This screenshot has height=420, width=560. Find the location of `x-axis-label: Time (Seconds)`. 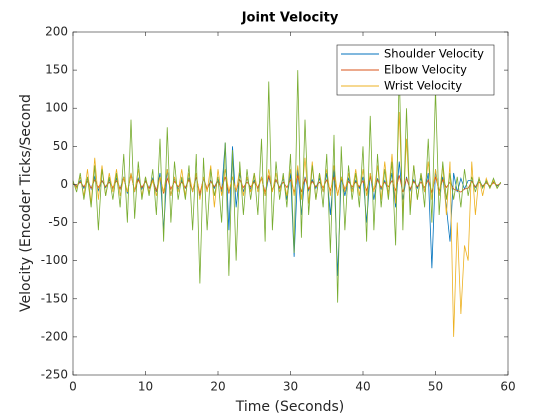

x-axis-label: Time (Seconds) is located at coordinates (289, 407).